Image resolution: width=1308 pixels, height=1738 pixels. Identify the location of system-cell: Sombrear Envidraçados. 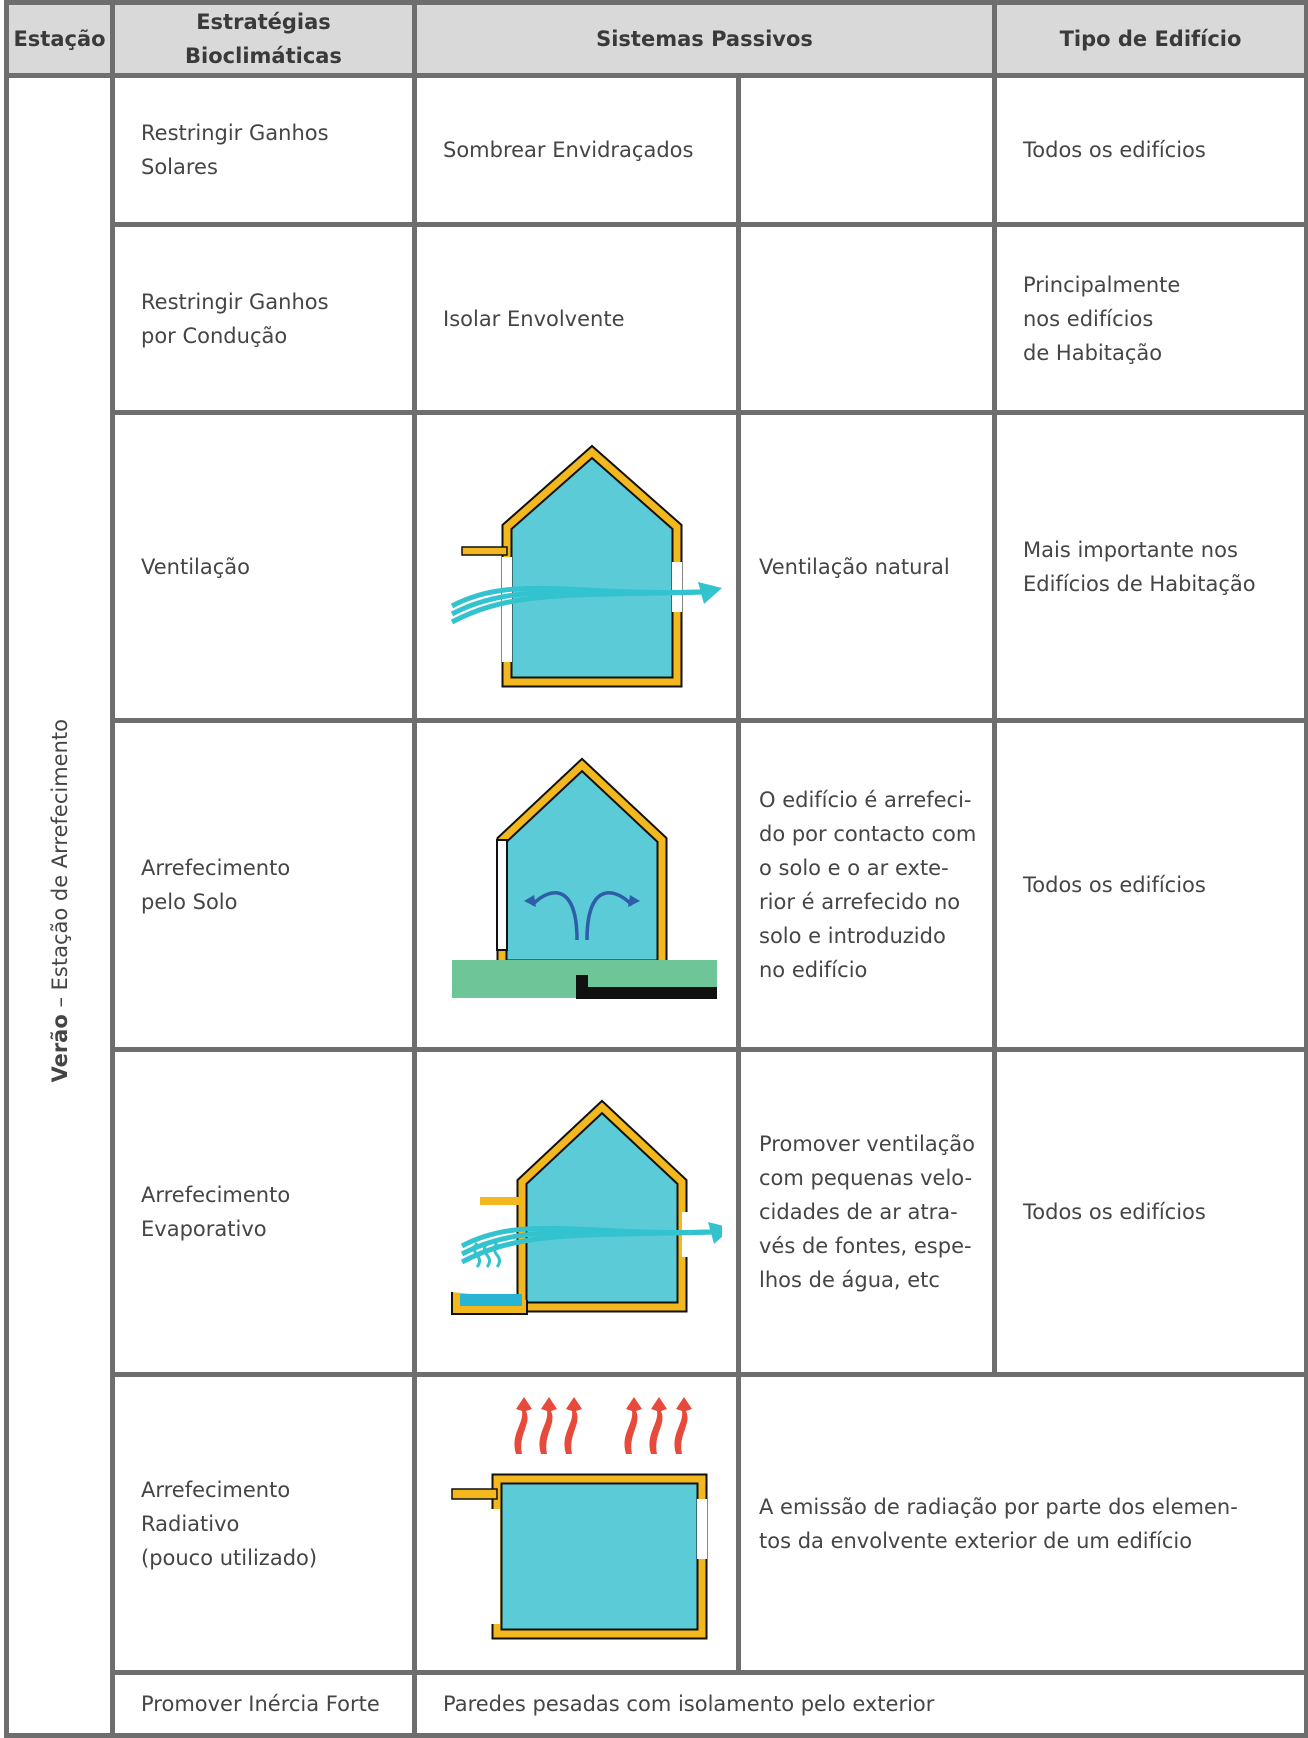
(576, 150).